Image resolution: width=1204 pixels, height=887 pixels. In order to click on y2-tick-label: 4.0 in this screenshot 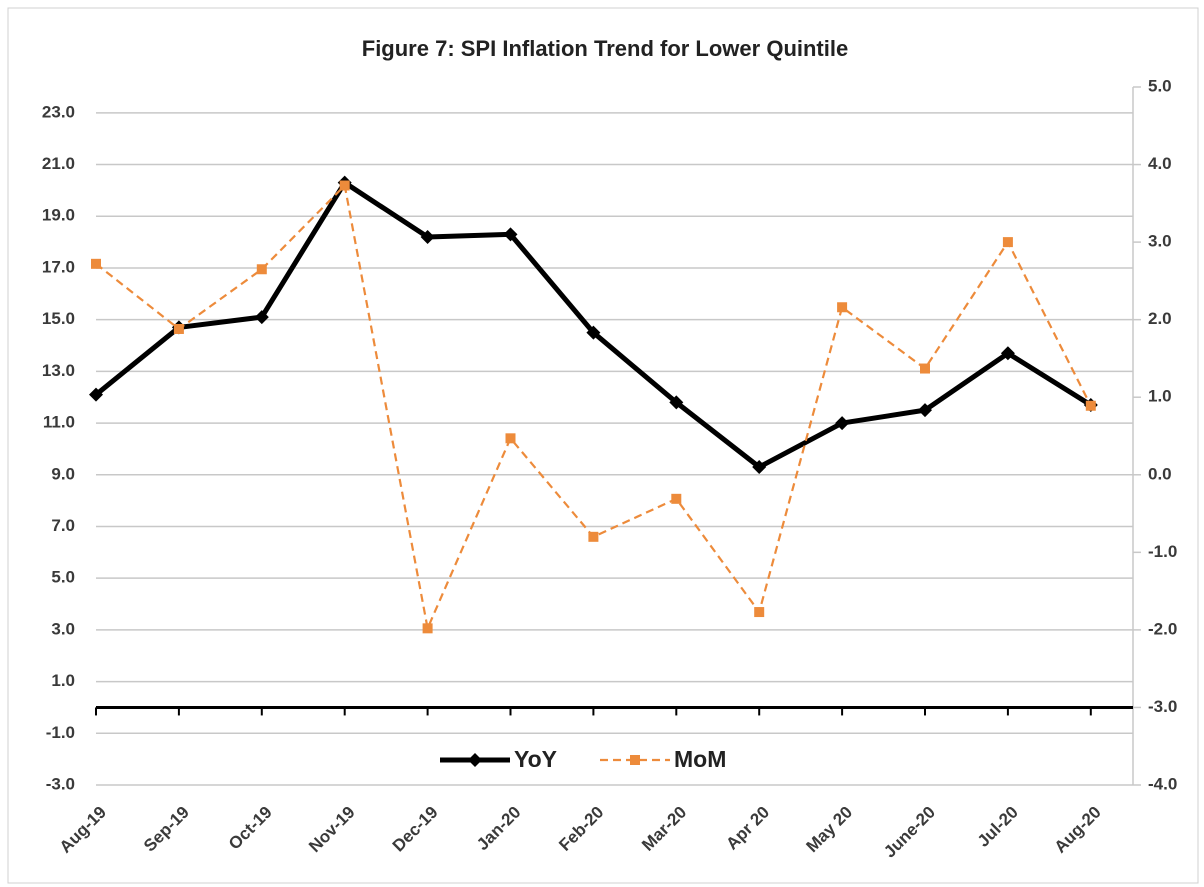, I will do `click(1160, 163)`.